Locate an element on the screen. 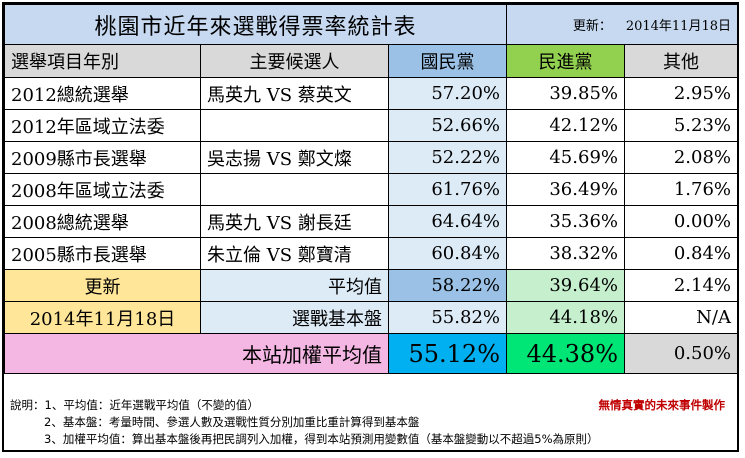 Image resolution: width=745 pixels, height=458 pixels. header-kmt: 國民黨 is located at coordinates (447, 61).